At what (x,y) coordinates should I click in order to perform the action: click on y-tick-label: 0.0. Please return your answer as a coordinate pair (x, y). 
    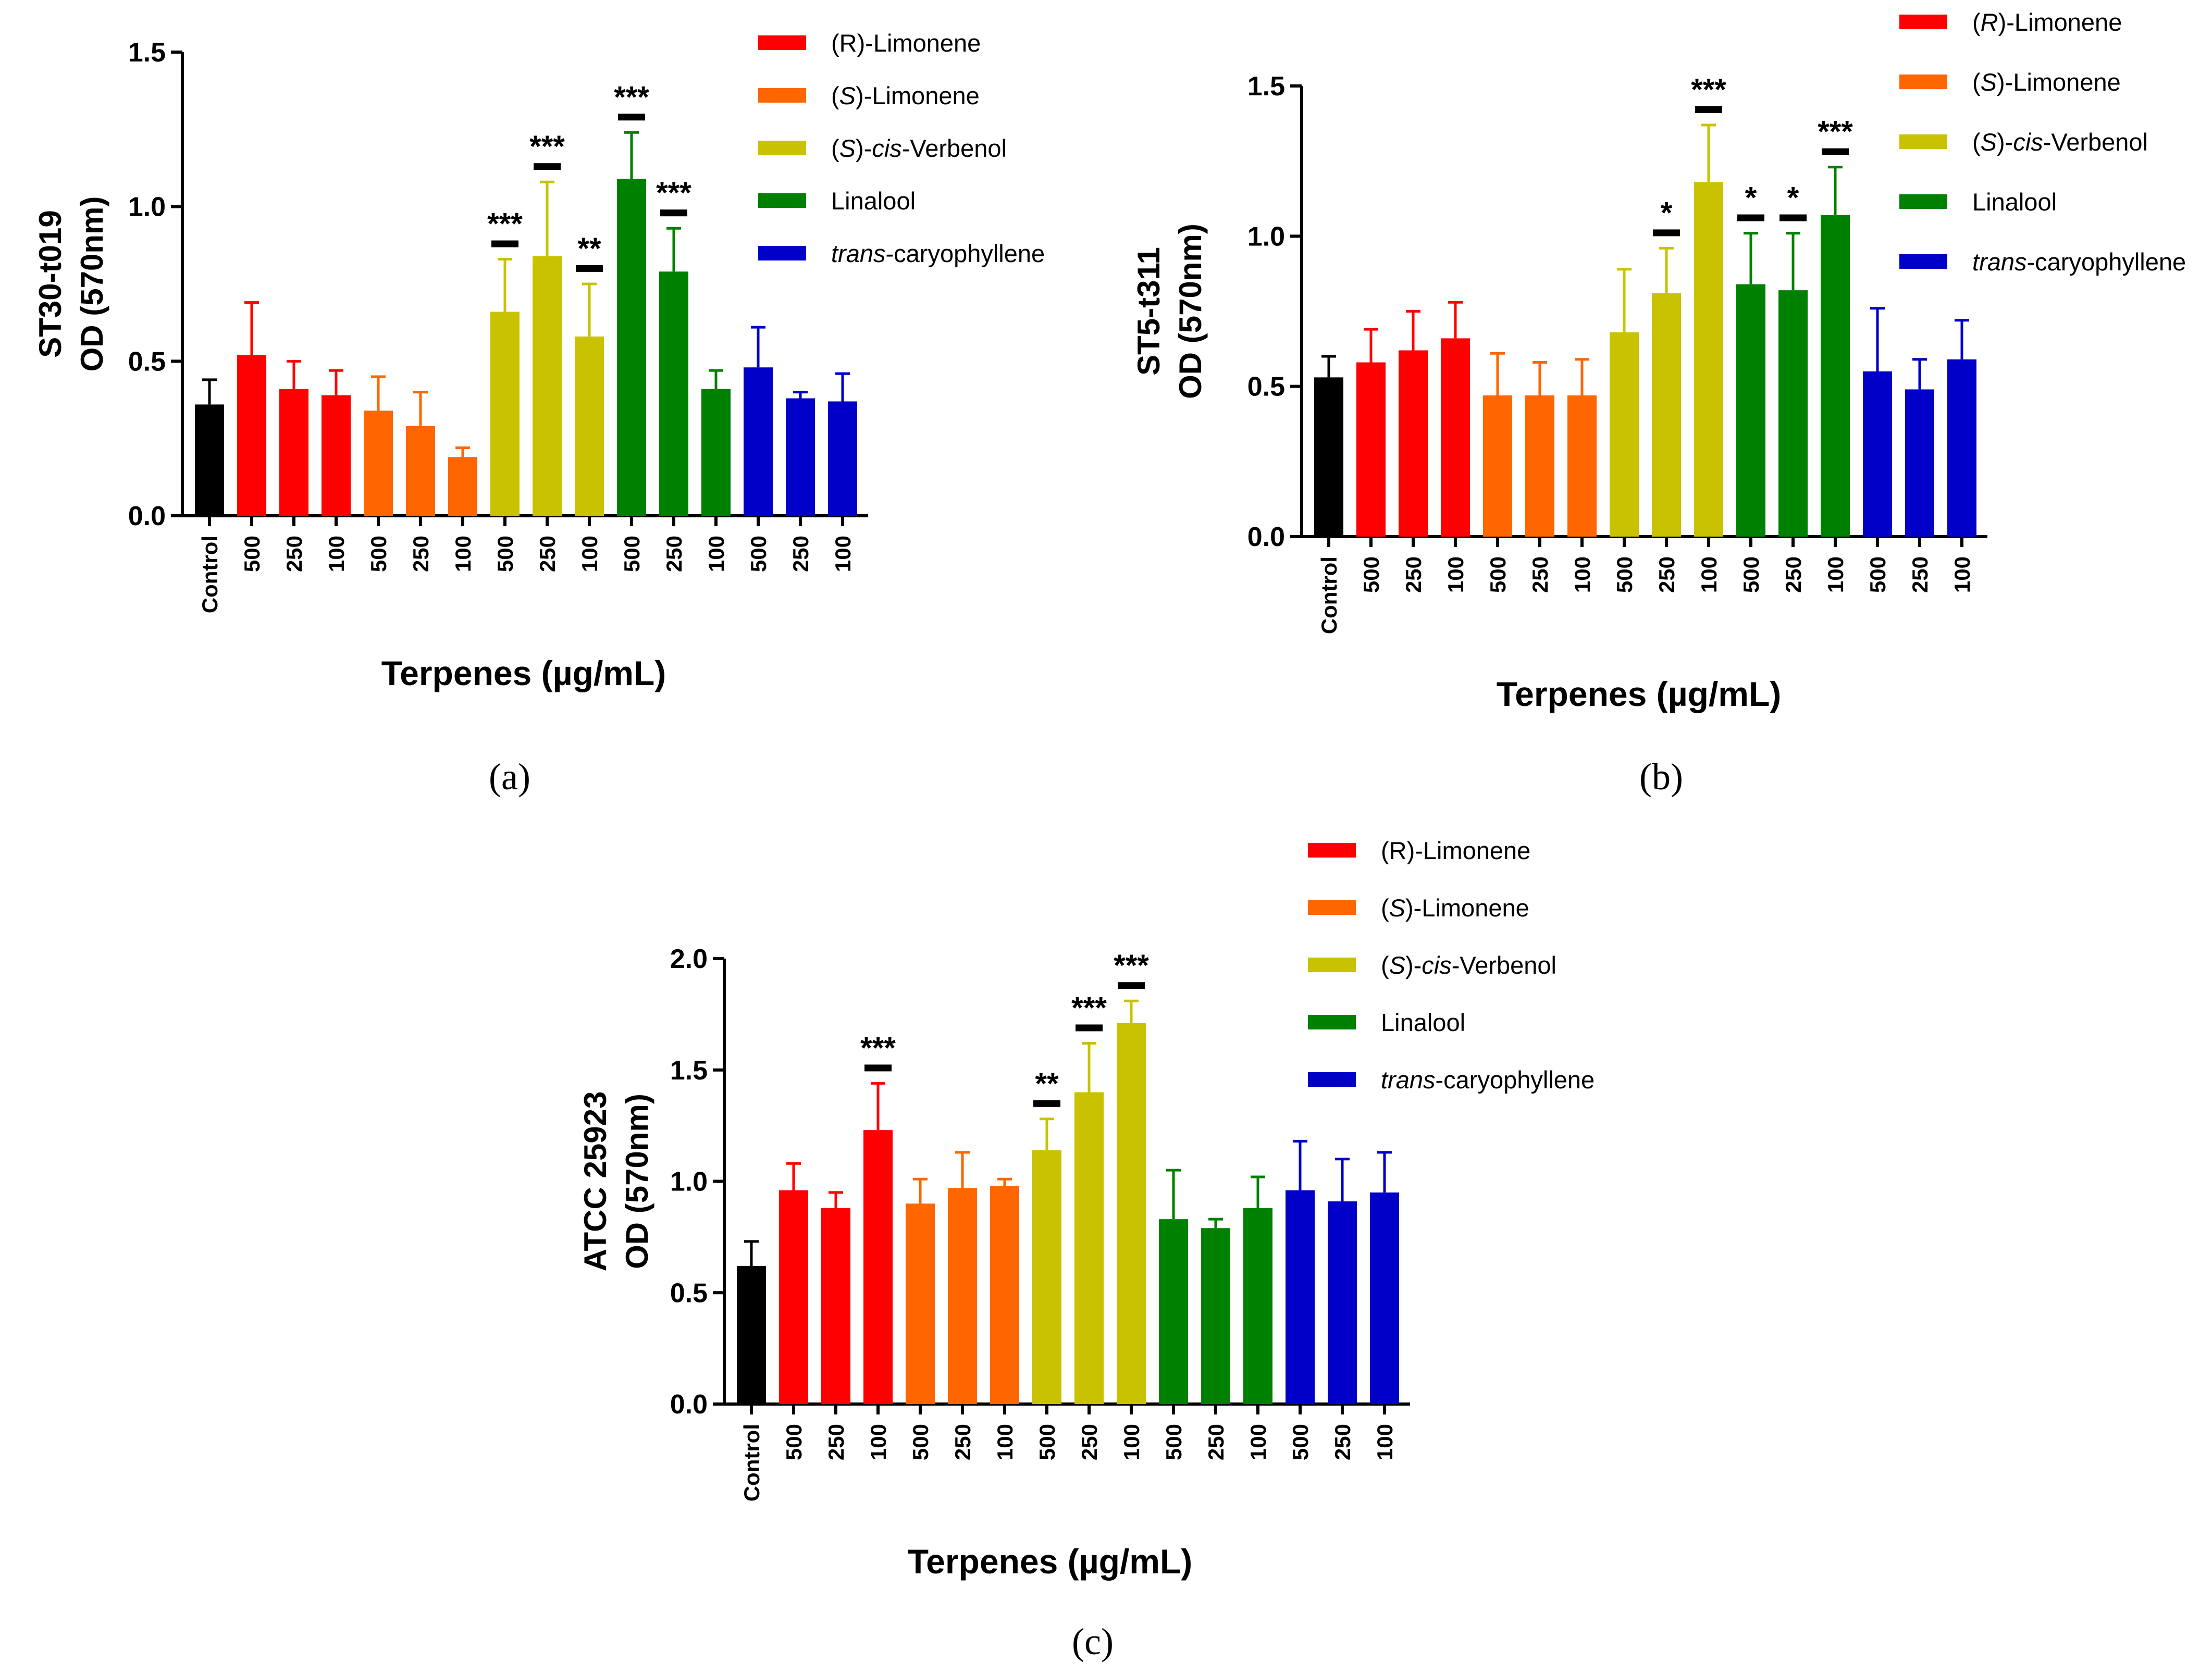
    Looking at the image, I should click on (1266, 537).